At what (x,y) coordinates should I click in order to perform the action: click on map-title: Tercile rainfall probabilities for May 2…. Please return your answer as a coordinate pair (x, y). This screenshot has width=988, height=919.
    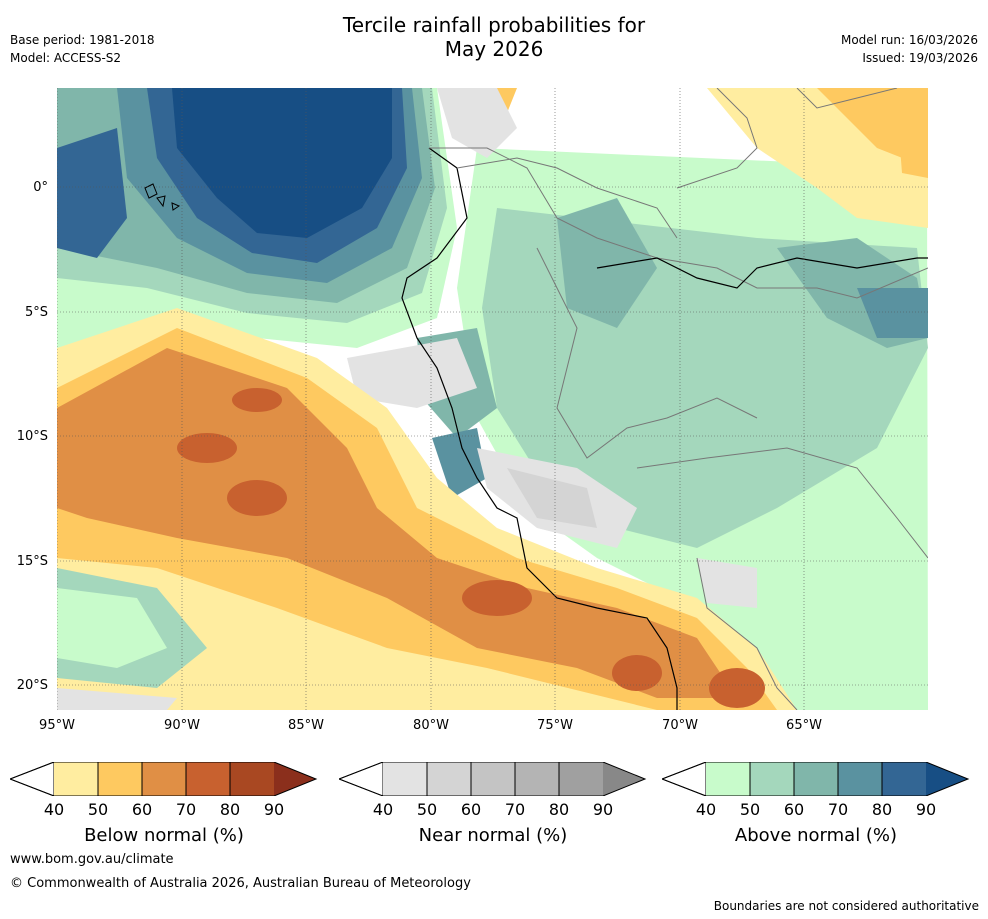
    Looking at the image, I should click on (494, 37).